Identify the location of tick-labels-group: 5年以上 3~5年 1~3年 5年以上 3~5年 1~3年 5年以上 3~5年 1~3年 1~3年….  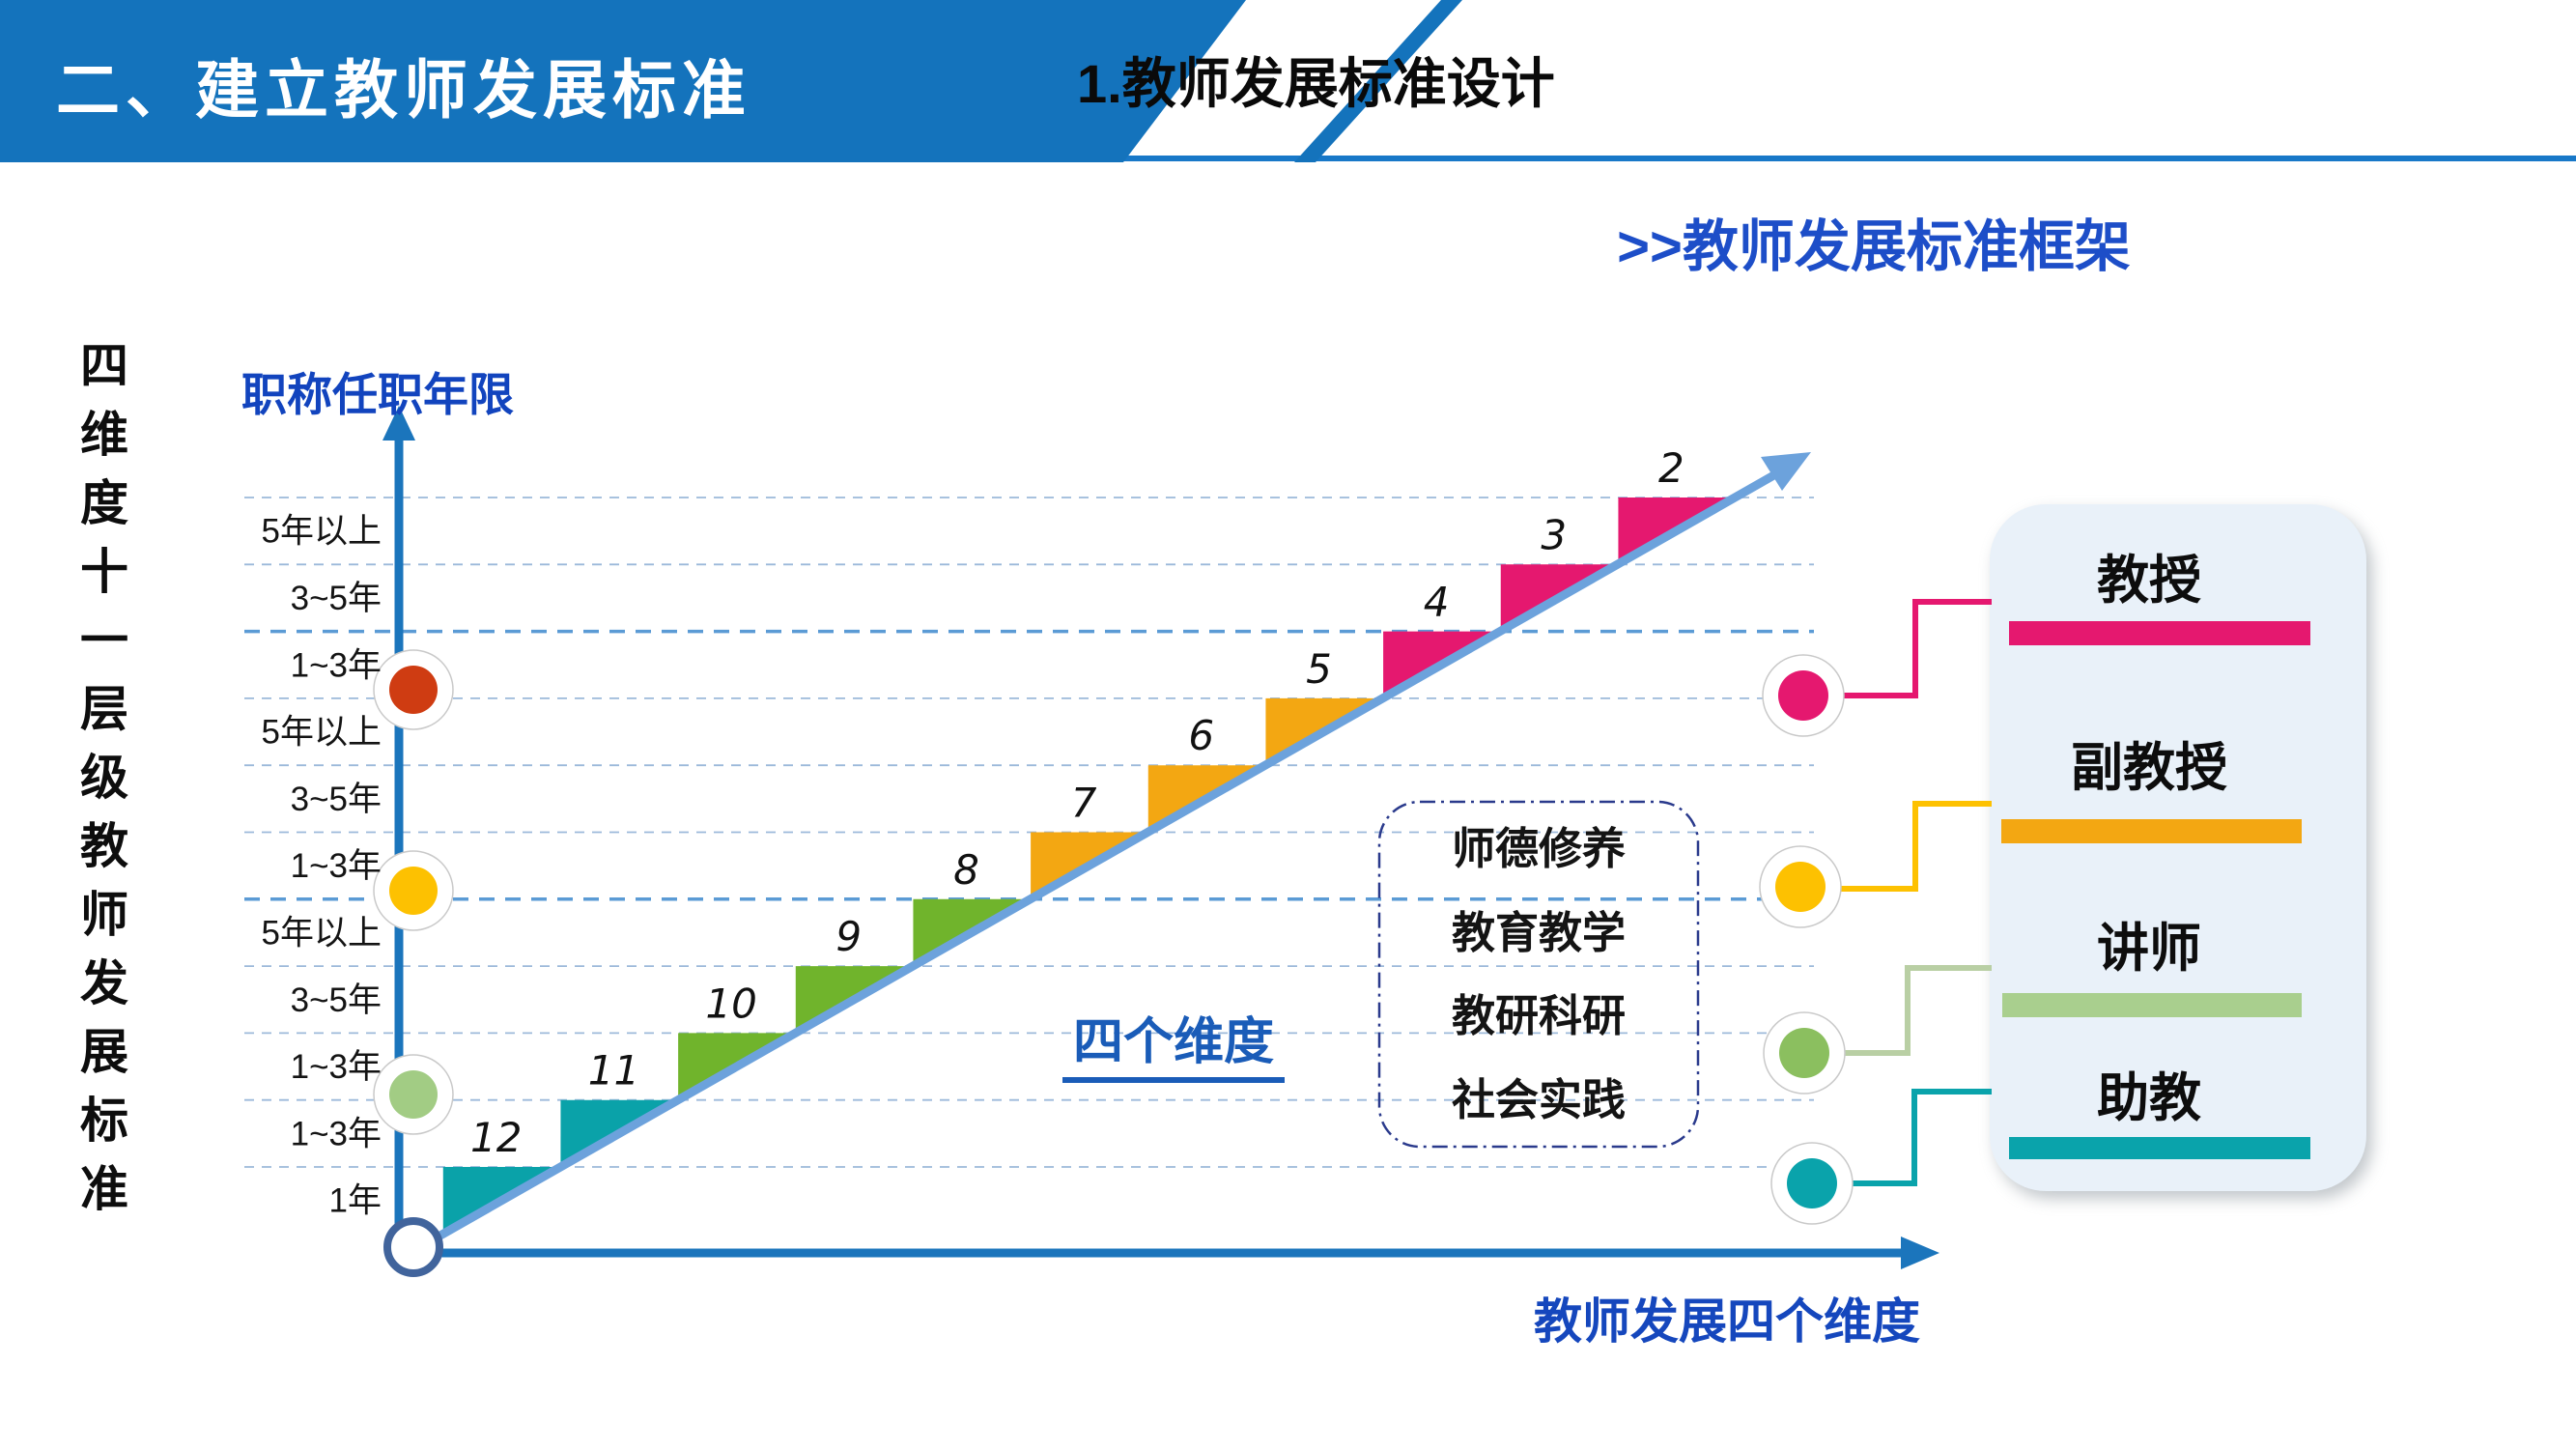
(322, 866).